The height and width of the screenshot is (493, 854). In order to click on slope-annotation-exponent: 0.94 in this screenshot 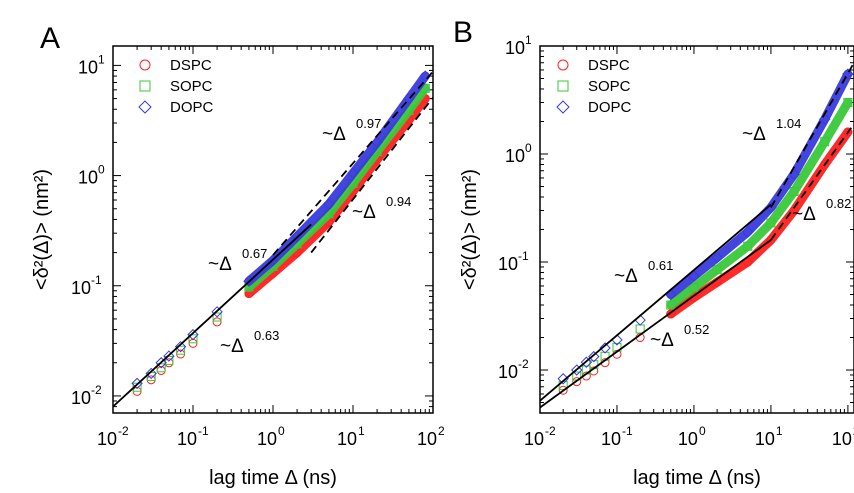, I will do `click(398, 201)`.